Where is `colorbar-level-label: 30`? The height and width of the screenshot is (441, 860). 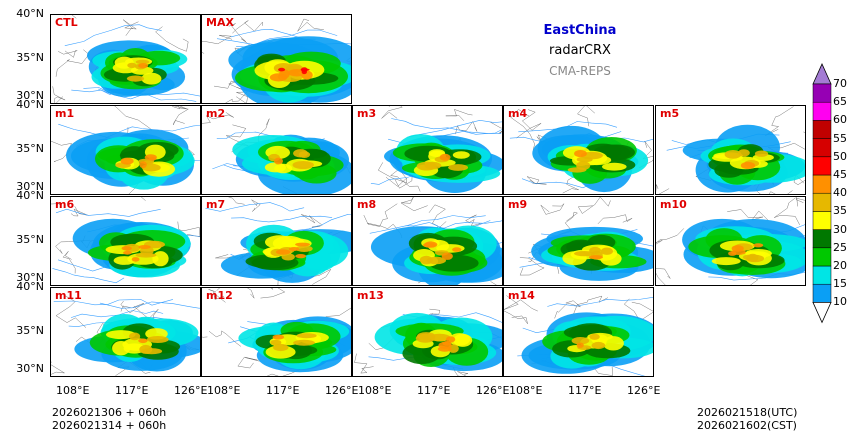
colorbar-level-label: 30 is located at coordinates (840, 229).